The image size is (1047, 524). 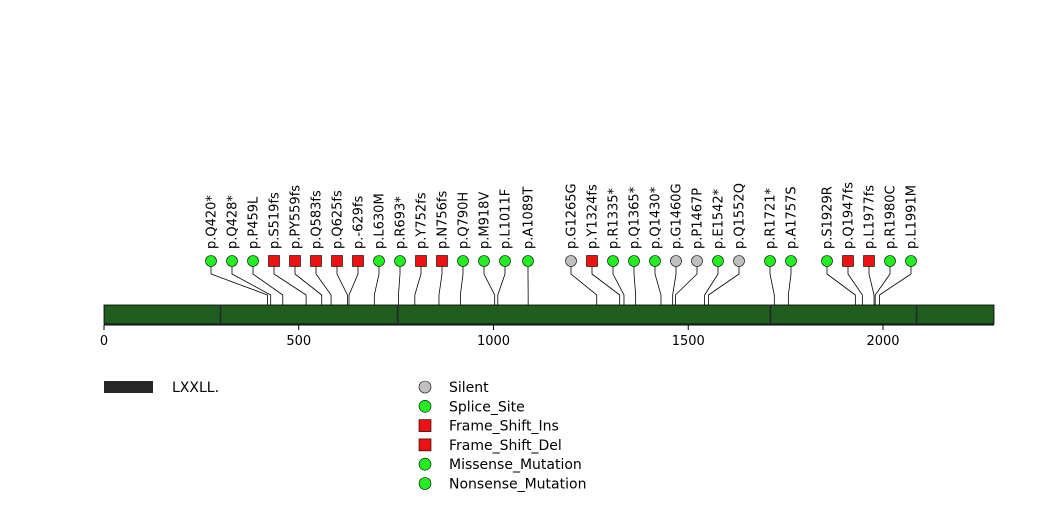 I want to click on lollipop-heads, so click(x=561, y=261).